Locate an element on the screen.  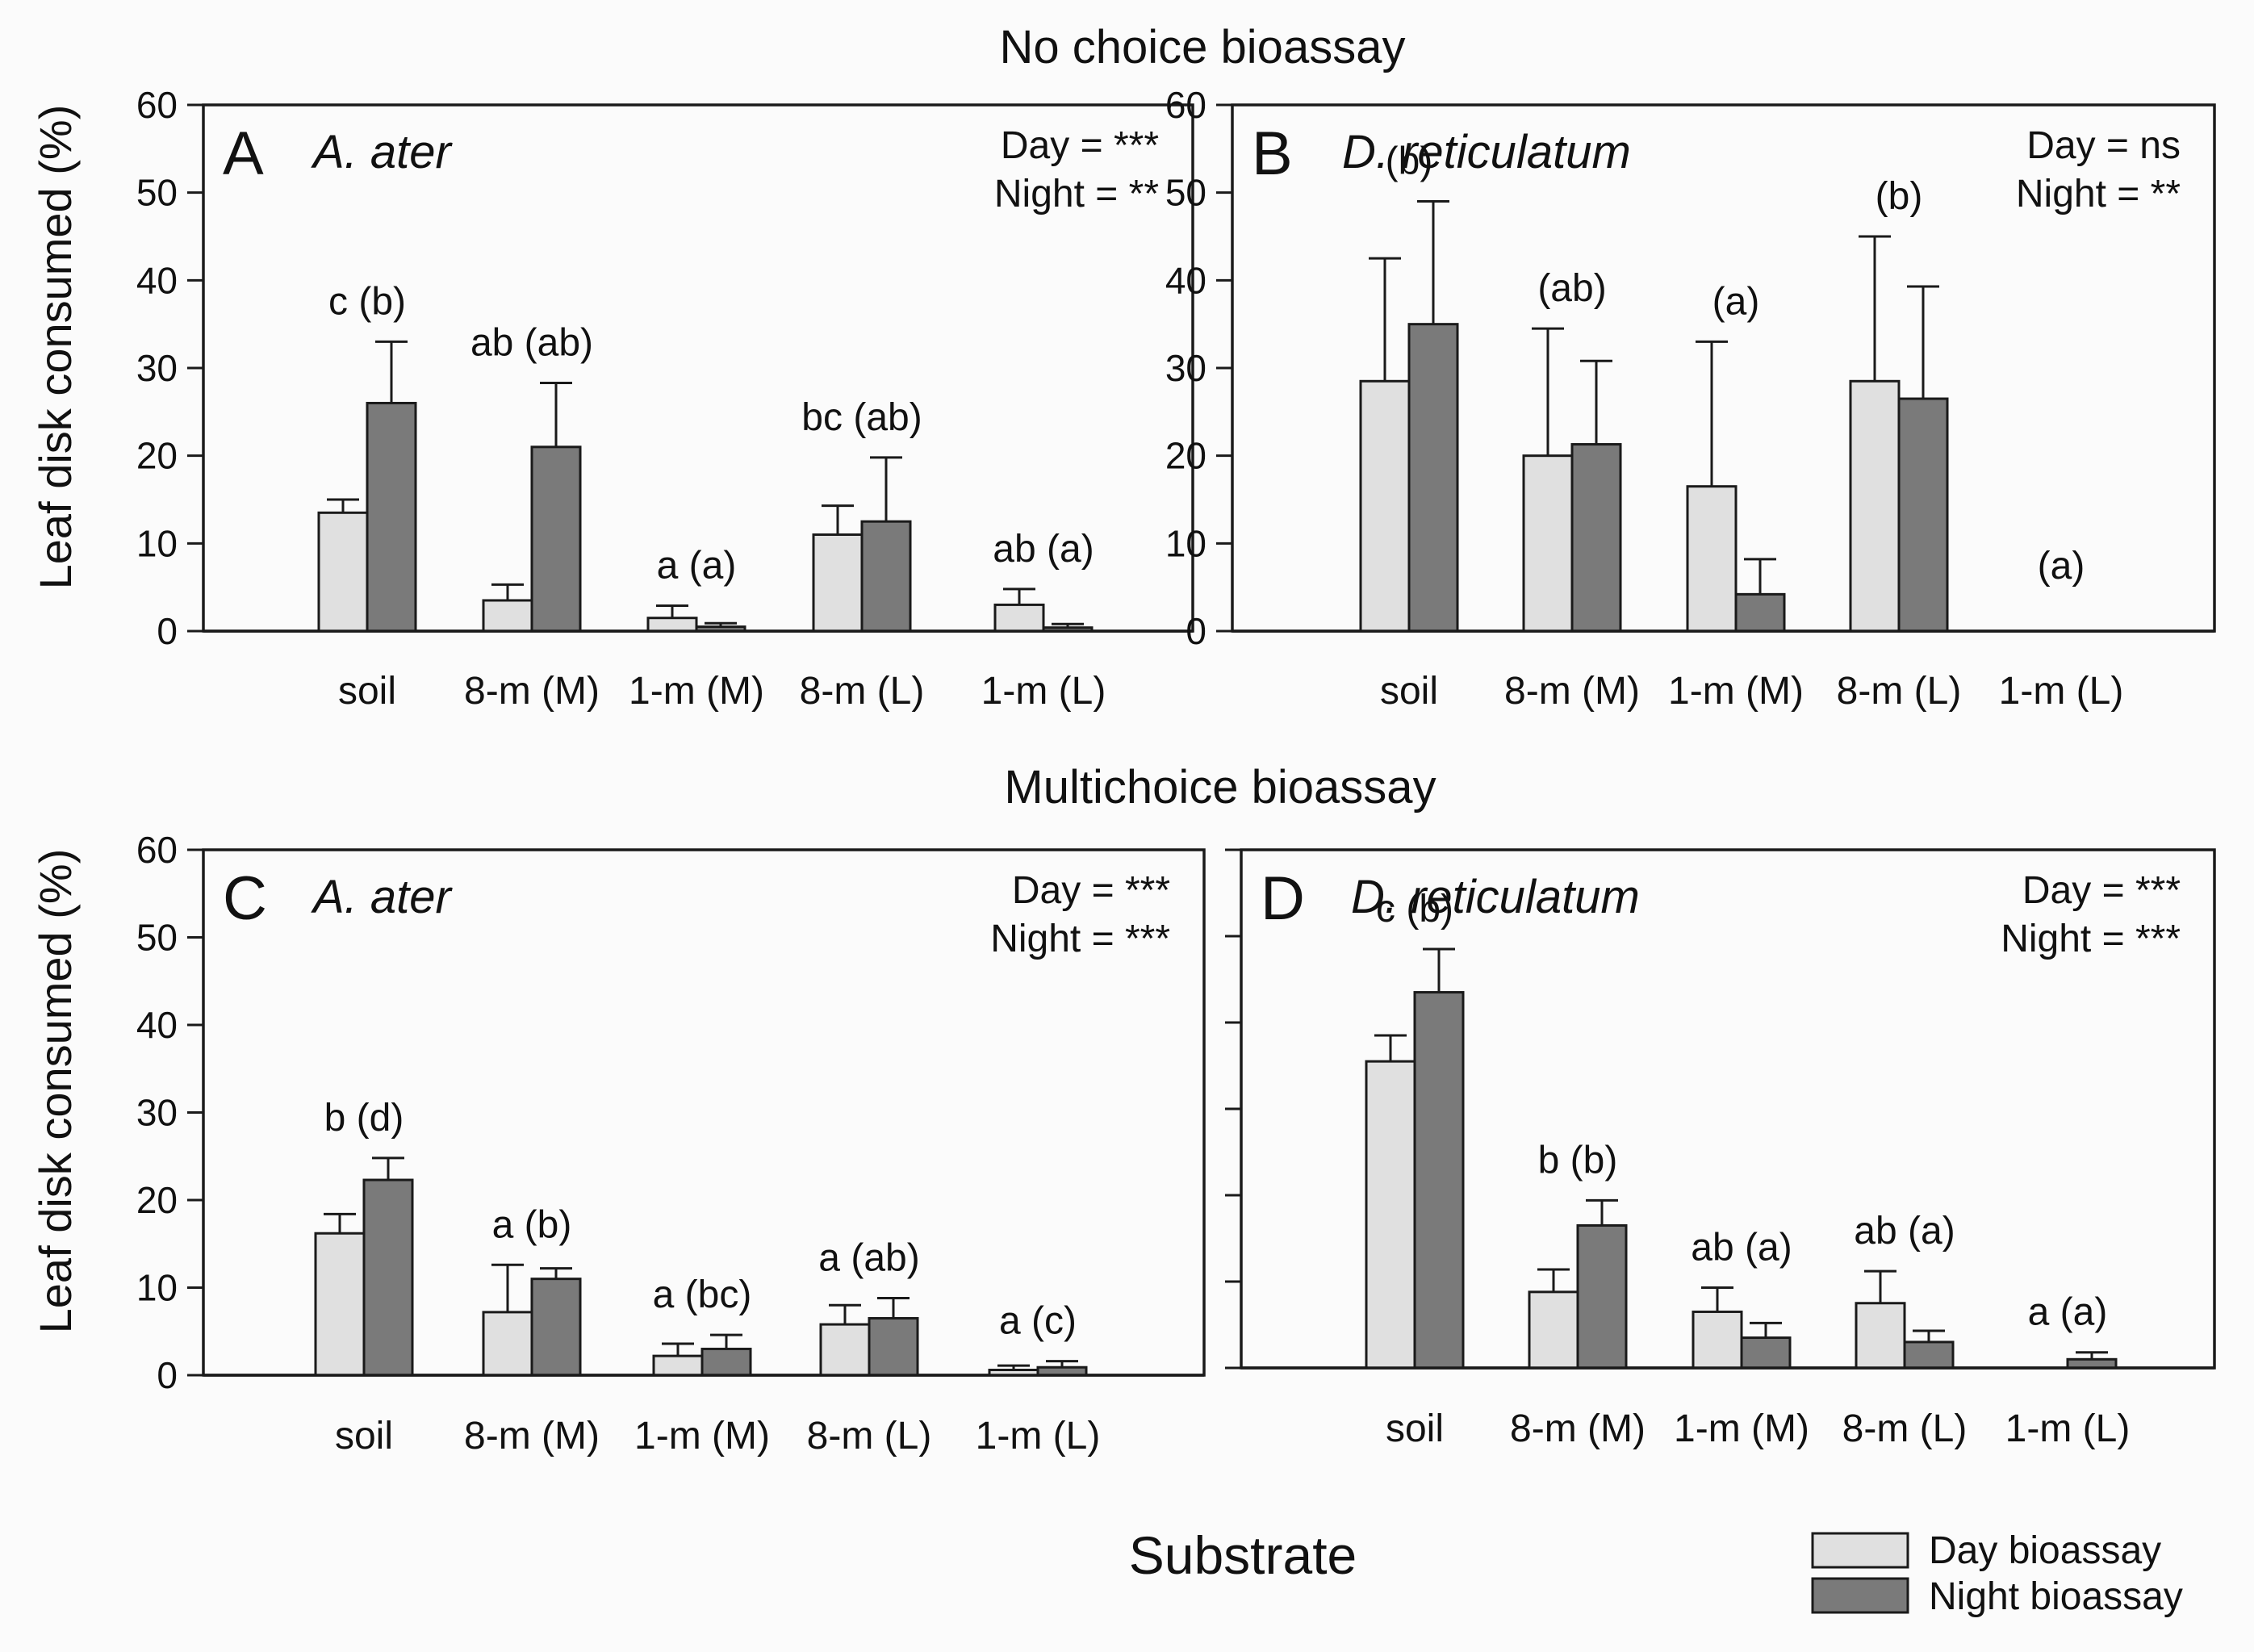
significance-label-c: b (d) is located at coordinates (364, 1118).